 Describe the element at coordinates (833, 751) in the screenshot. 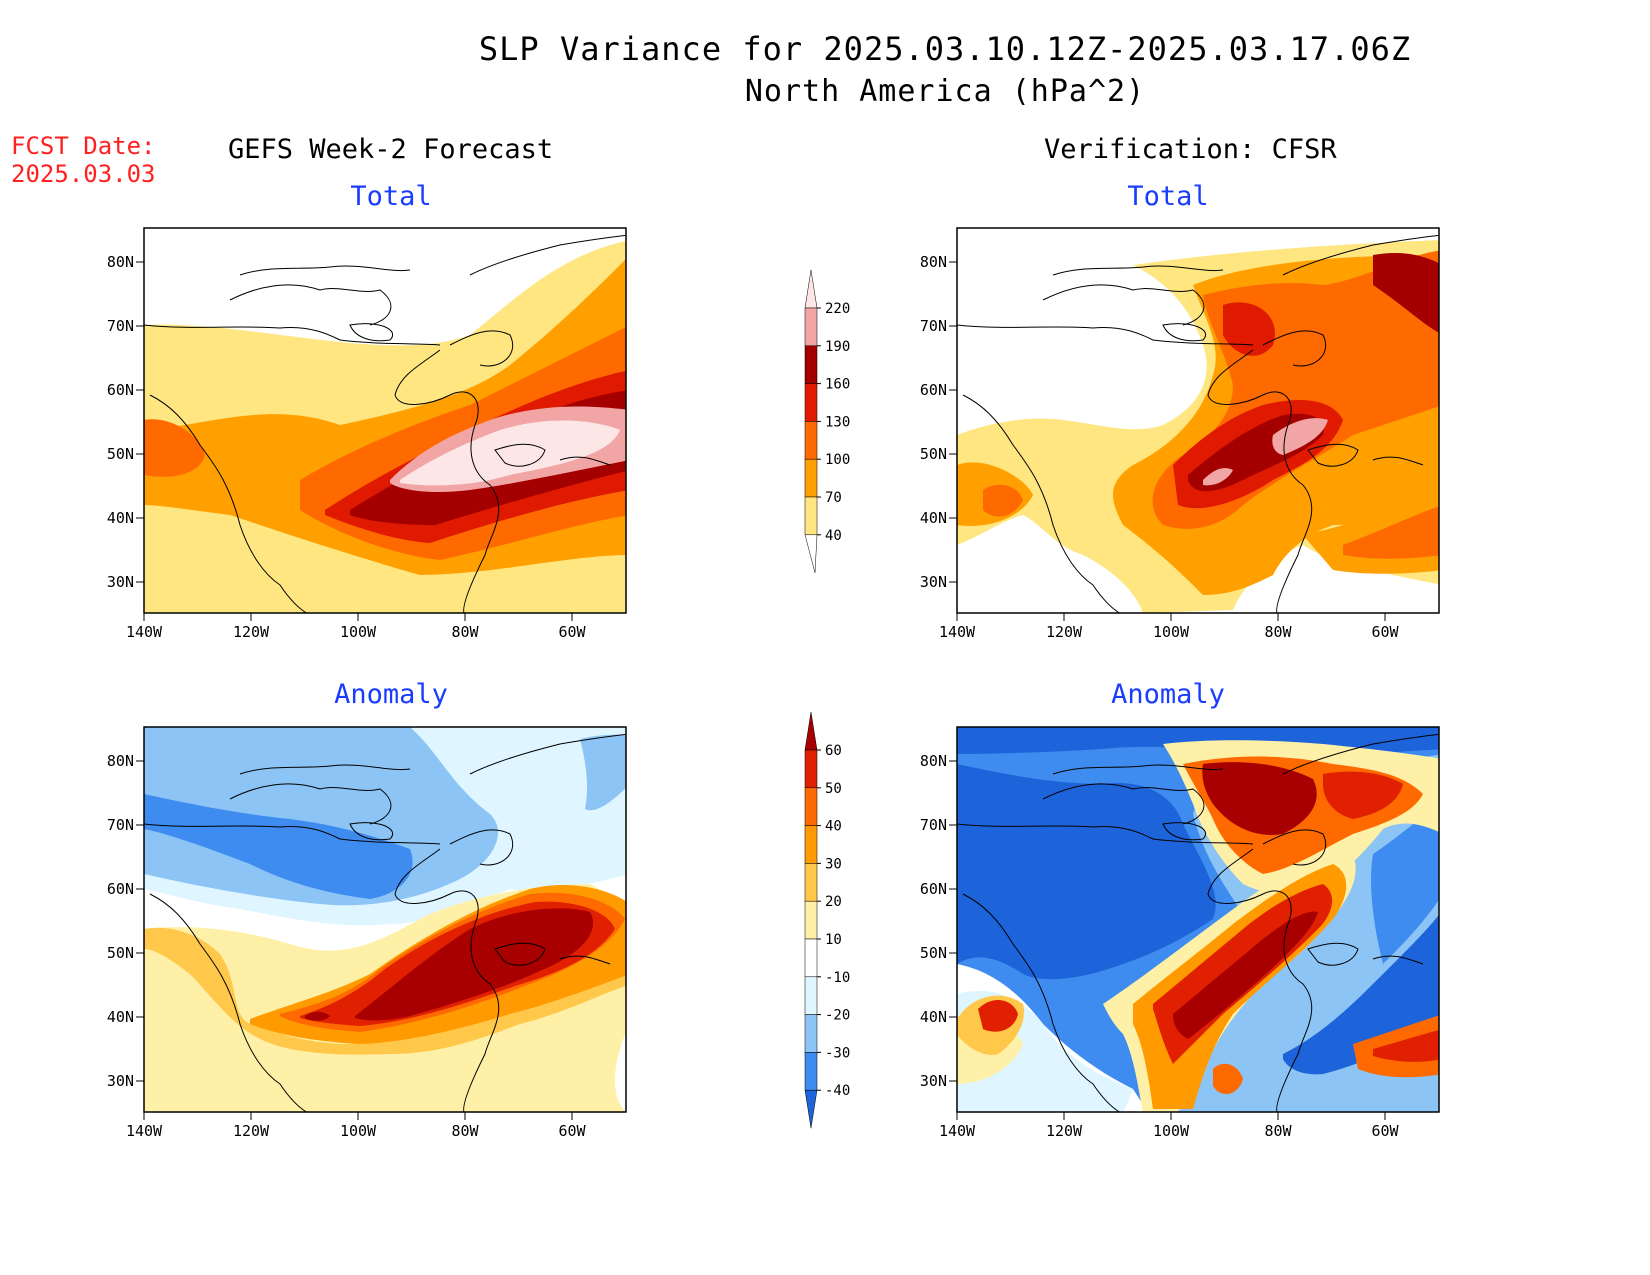

I see `colorbar-tick-label: 60` at that location.